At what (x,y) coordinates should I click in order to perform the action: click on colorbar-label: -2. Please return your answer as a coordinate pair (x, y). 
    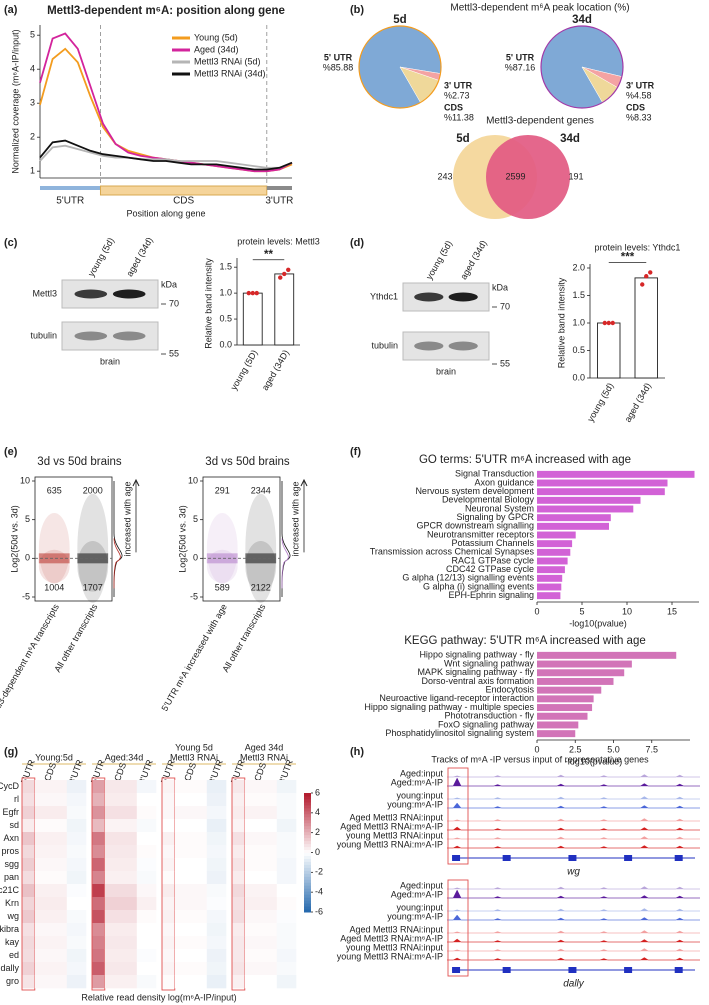
    Looking at the image, I should click on (319, 872).